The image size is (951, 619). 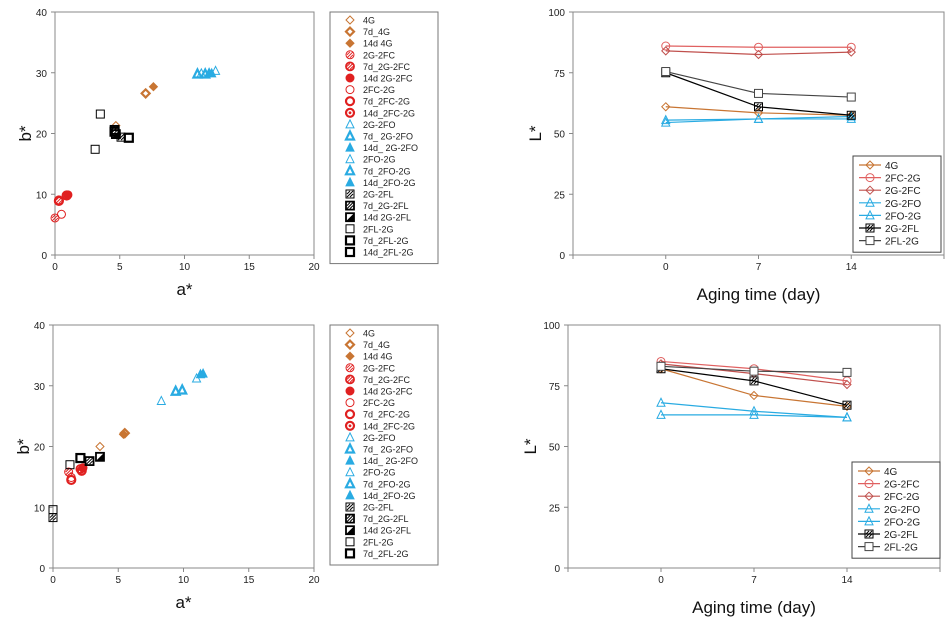 I want to click on legend-label-2g-2fl: 2G-2FL, so click(x=378, y=508).